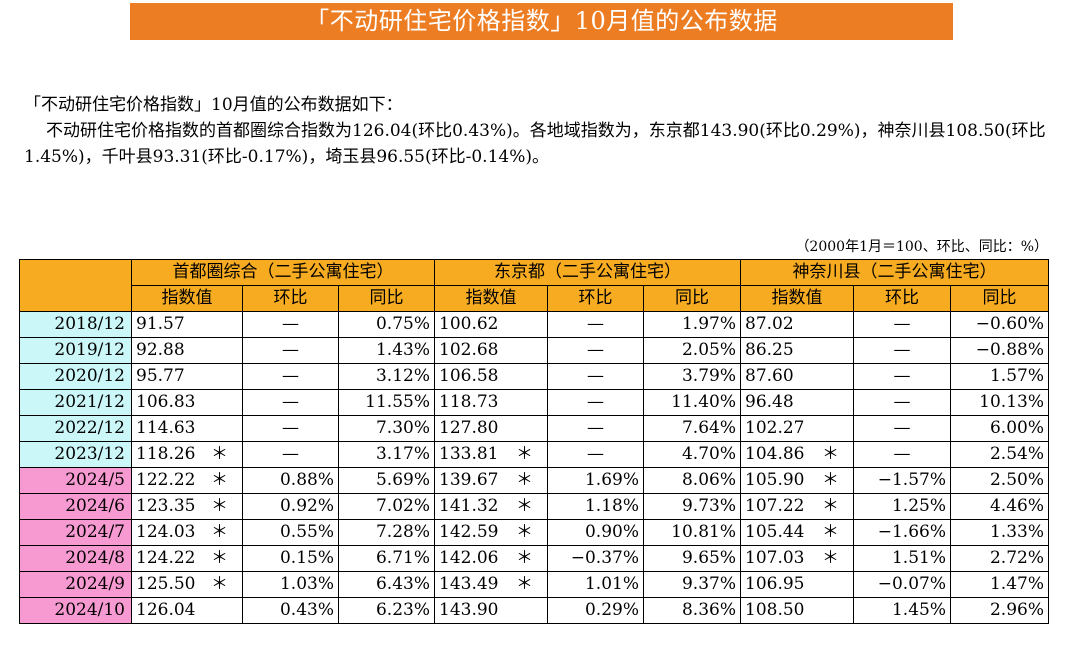  I want to click on yoy-cell: 1.33%, so click(999, 532).